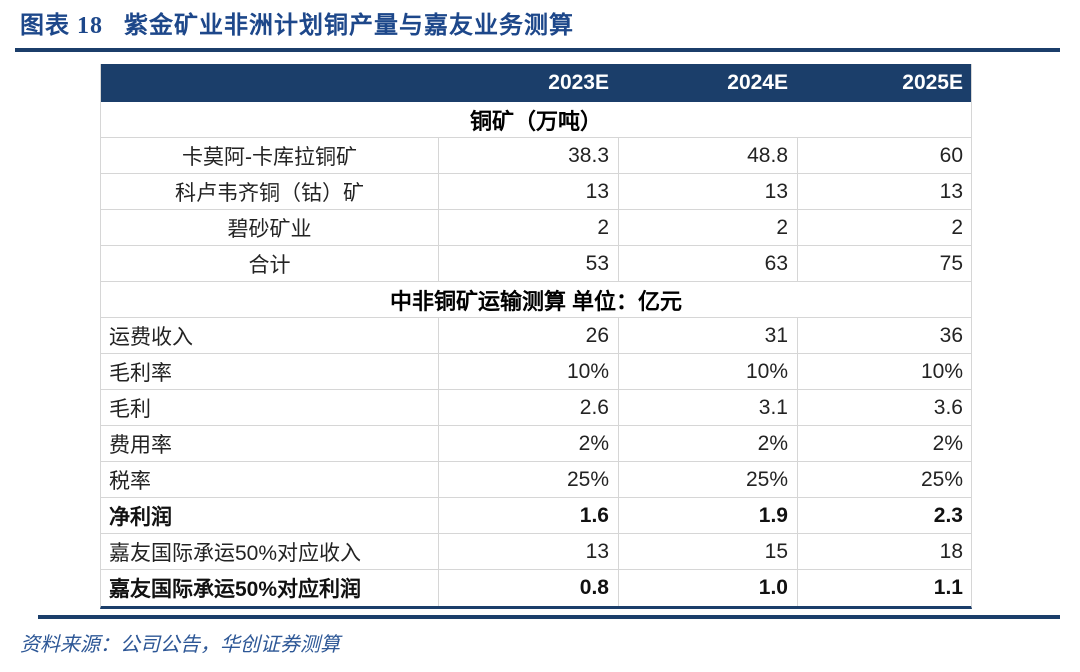 This screenshot has height=672, width=1080. Describe the element at coordinates (578, 82) in the screenshot. I see `col-header-2023e: 2023E` at that location.